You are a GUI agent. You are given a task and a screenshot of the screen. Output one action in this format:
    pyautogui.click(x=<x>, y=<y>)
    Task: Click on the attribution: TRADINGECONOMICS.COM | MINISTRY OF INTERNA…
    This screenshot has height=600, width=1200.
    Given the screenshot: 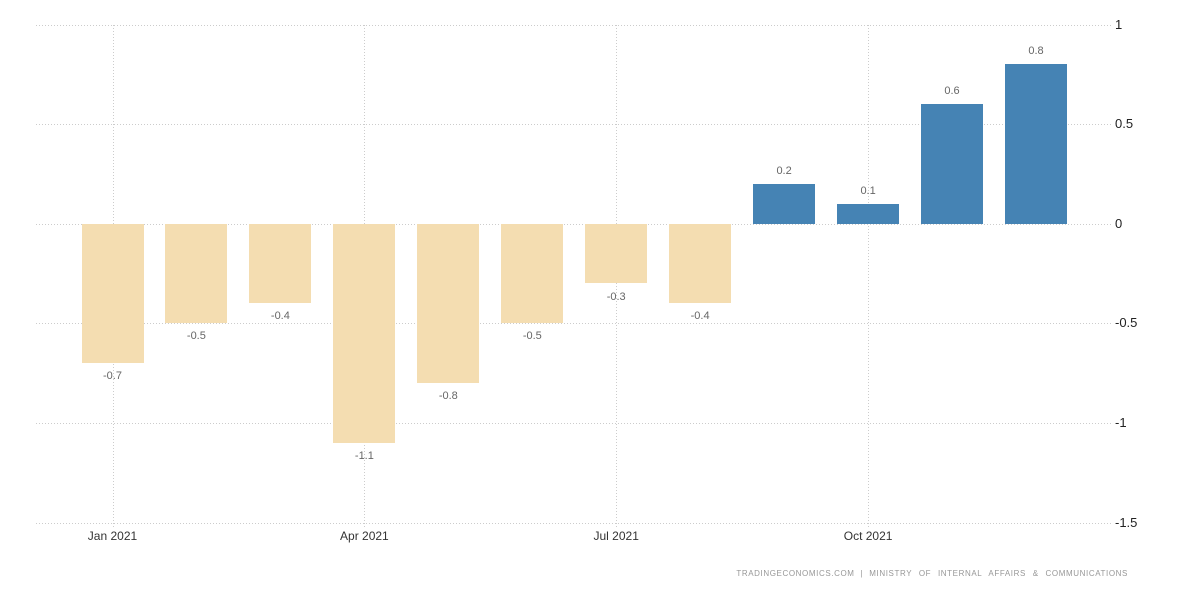 What is the action you would take?
    pyautogui.click(x=932, y=573)
    